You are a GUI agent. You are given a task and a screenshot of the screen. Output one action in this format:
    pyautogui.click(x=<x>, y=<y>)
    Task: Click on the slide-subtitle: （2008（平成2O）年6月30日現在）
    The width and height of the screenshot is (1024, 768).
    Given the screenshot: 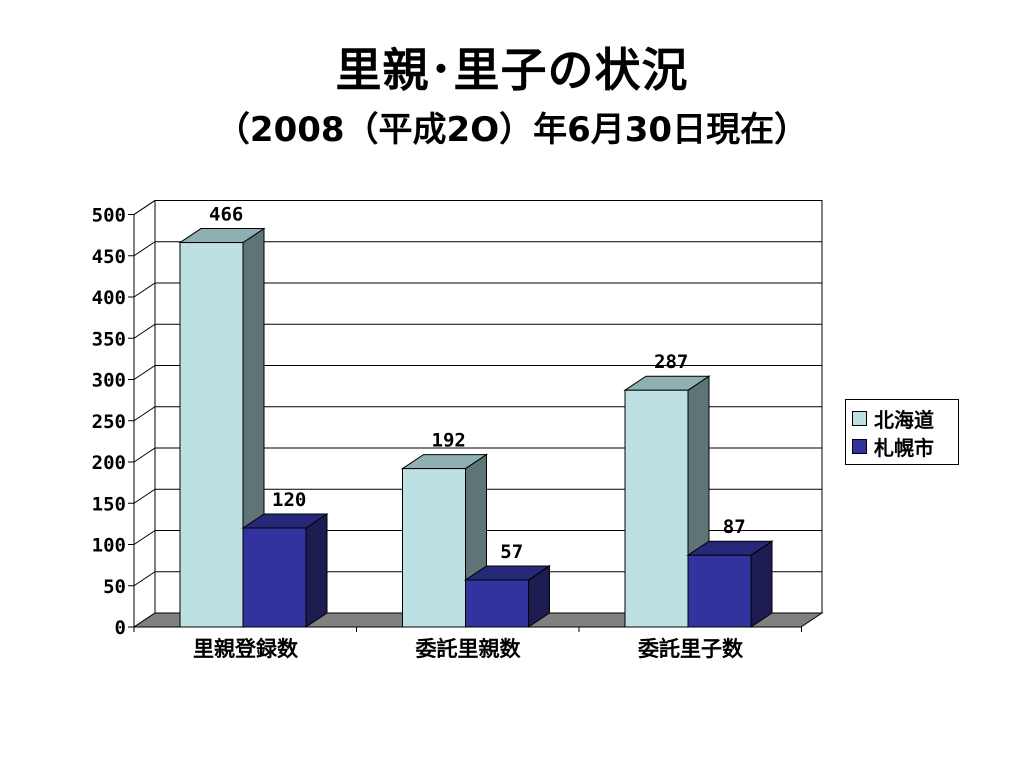 What is the action you would take?
    pyautogui.click(x=512, y=130)
    